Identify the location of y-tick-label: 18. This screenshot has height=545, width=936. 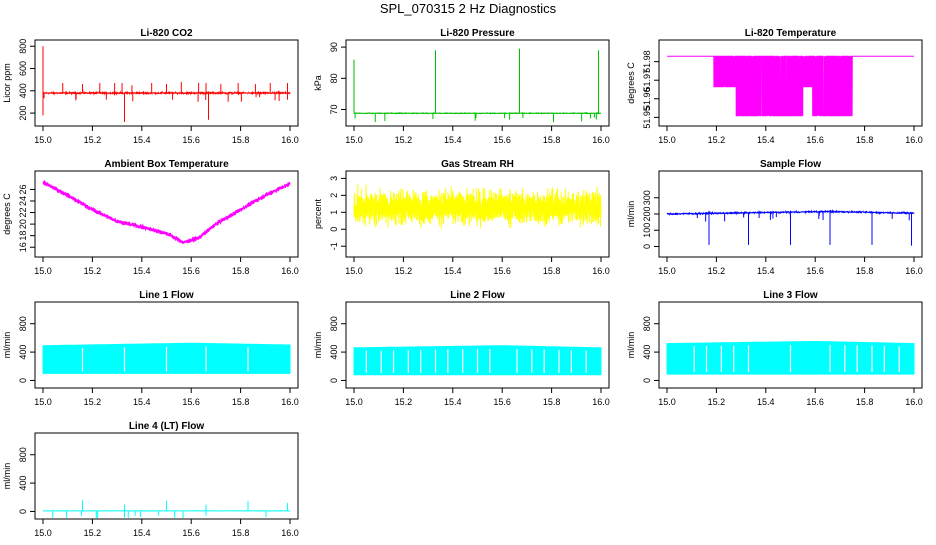
(23, 236).